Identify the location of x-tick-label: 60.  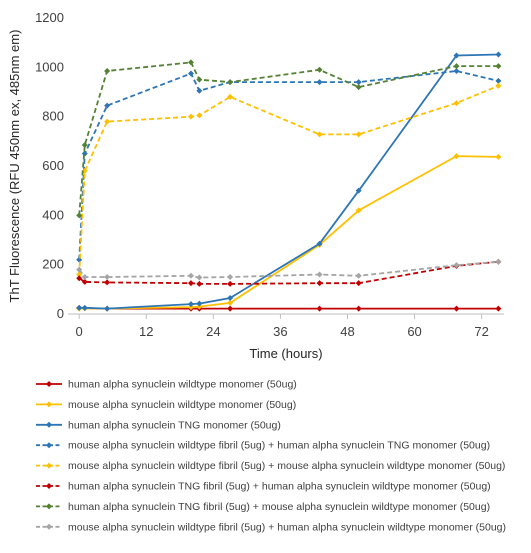
(414, 331).